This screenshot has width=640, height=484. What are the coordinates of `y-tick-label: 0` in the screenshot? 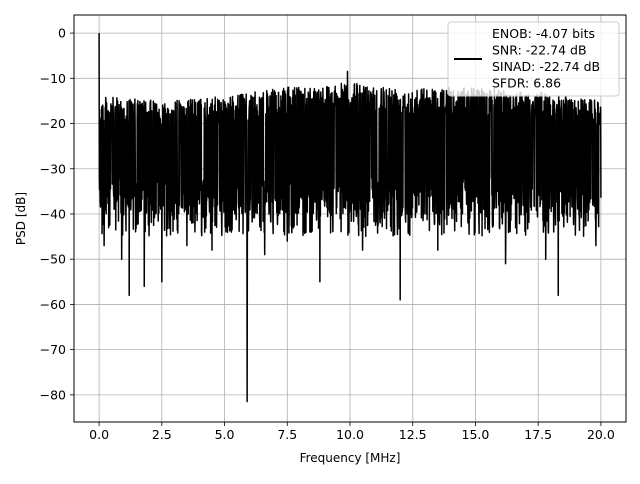 It's located at (62, 33).